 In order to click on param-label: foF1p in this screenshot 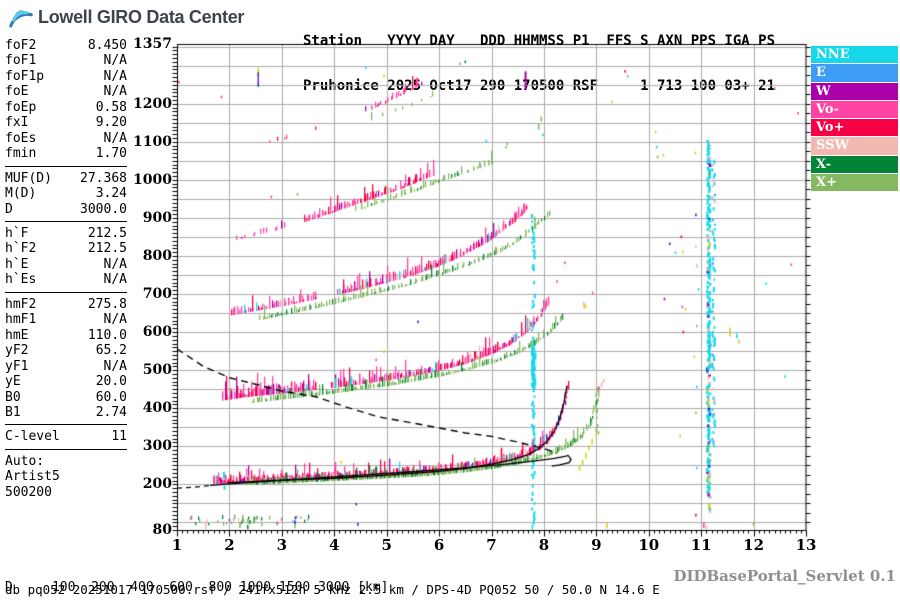, I will do `click(25, 76)`.